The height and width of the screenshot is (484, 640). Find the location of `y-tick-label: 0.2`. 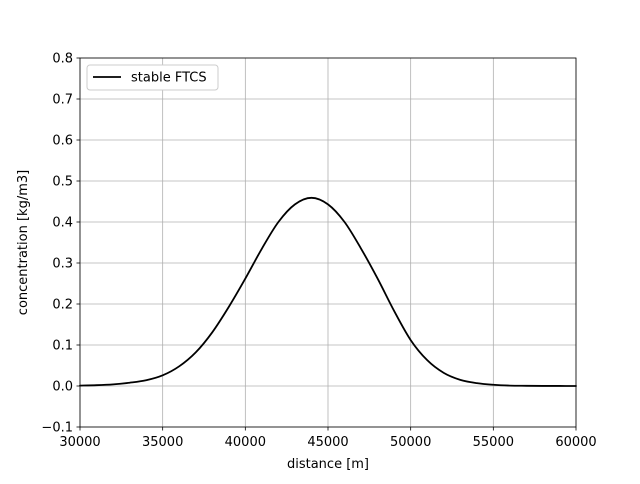

y-tick-label: 0.2 is located at coordinates (62, 305).